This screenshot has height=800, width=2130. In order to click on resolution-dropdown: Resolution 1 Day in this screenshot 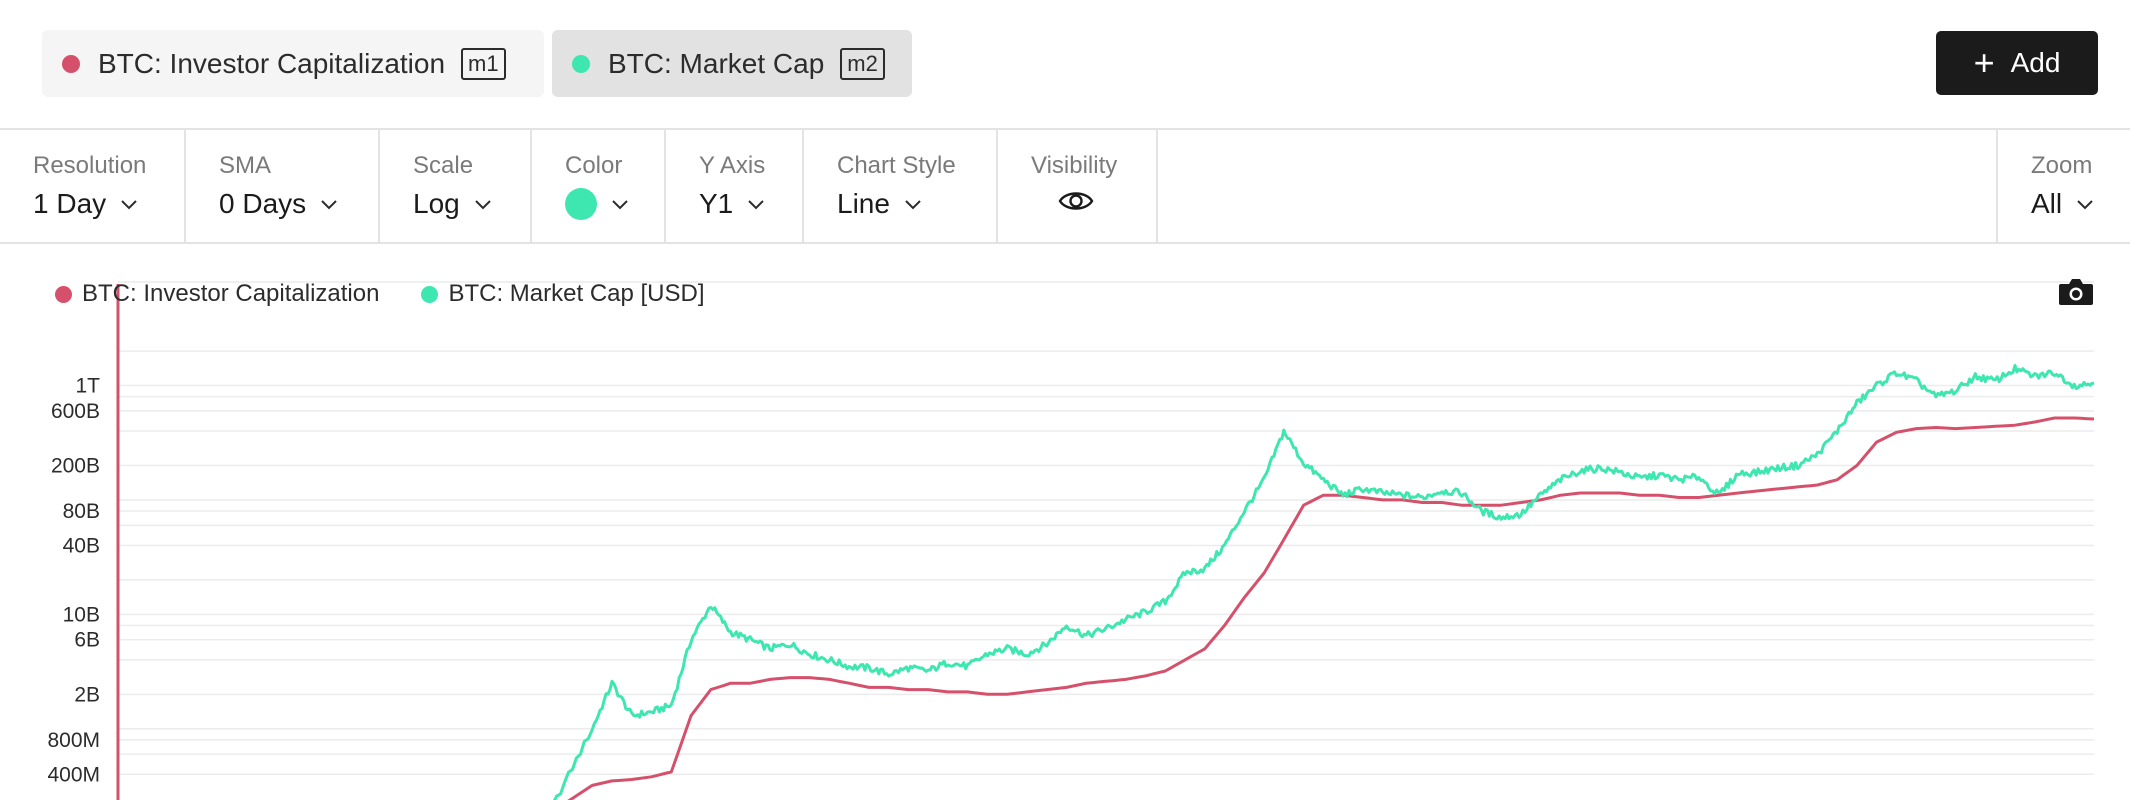, I will do `click(93, 186)`.